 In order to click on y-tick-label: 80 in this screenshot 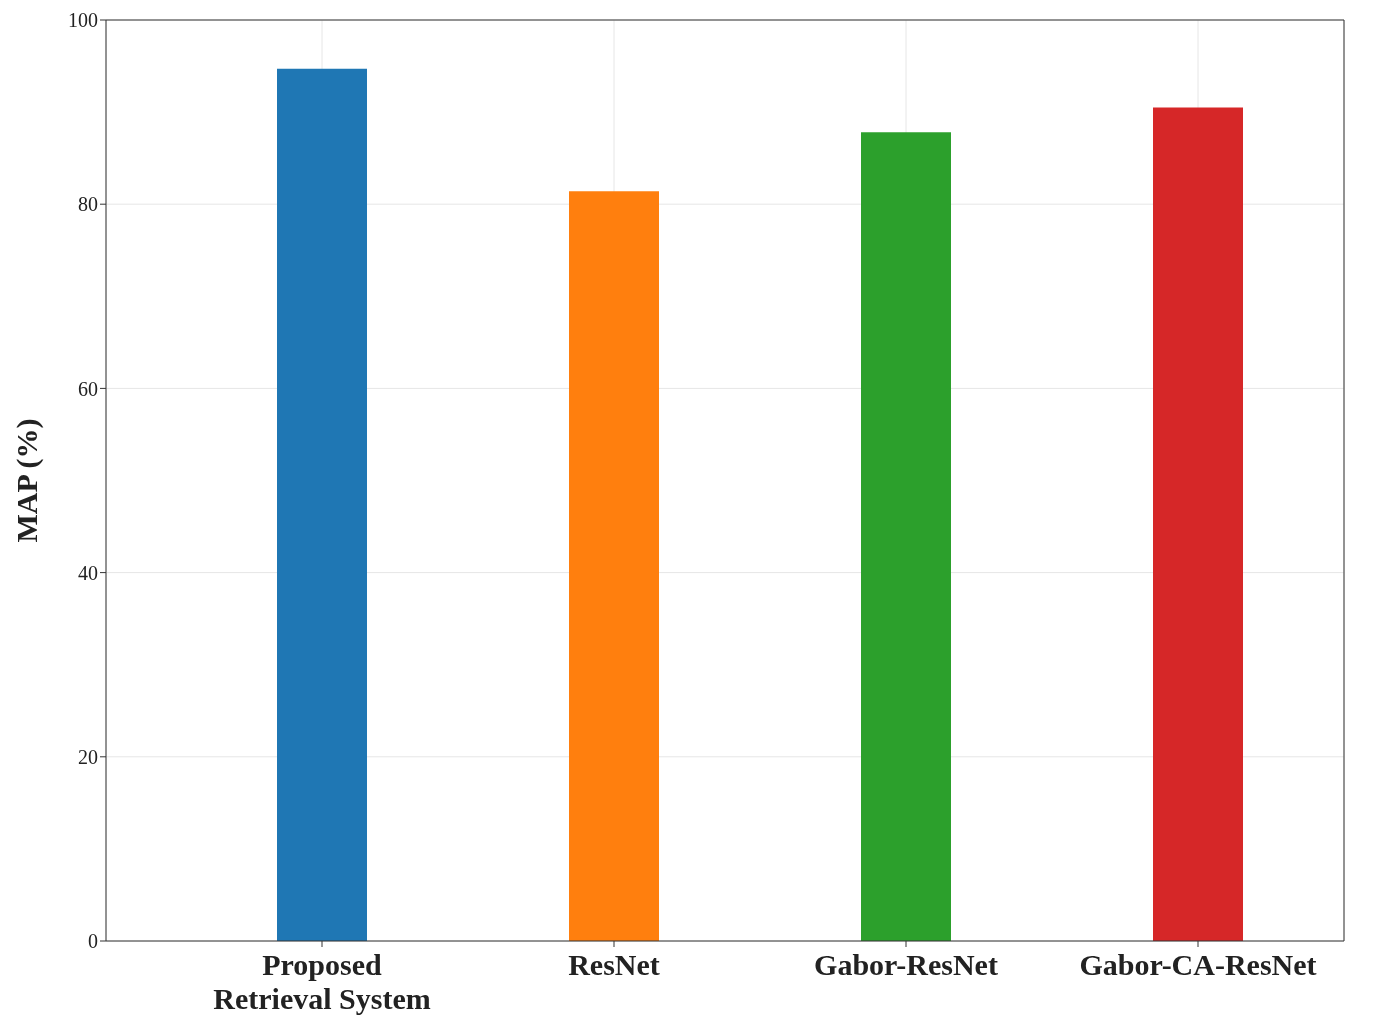, I will do `click(88, 204)`.